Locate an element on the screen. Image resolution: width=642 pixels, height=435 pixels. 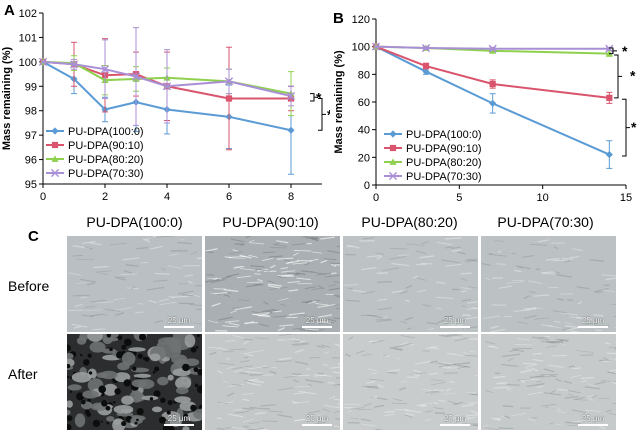
sem-image-before-70-30: 25 µm is located at coordinates (548, 284).